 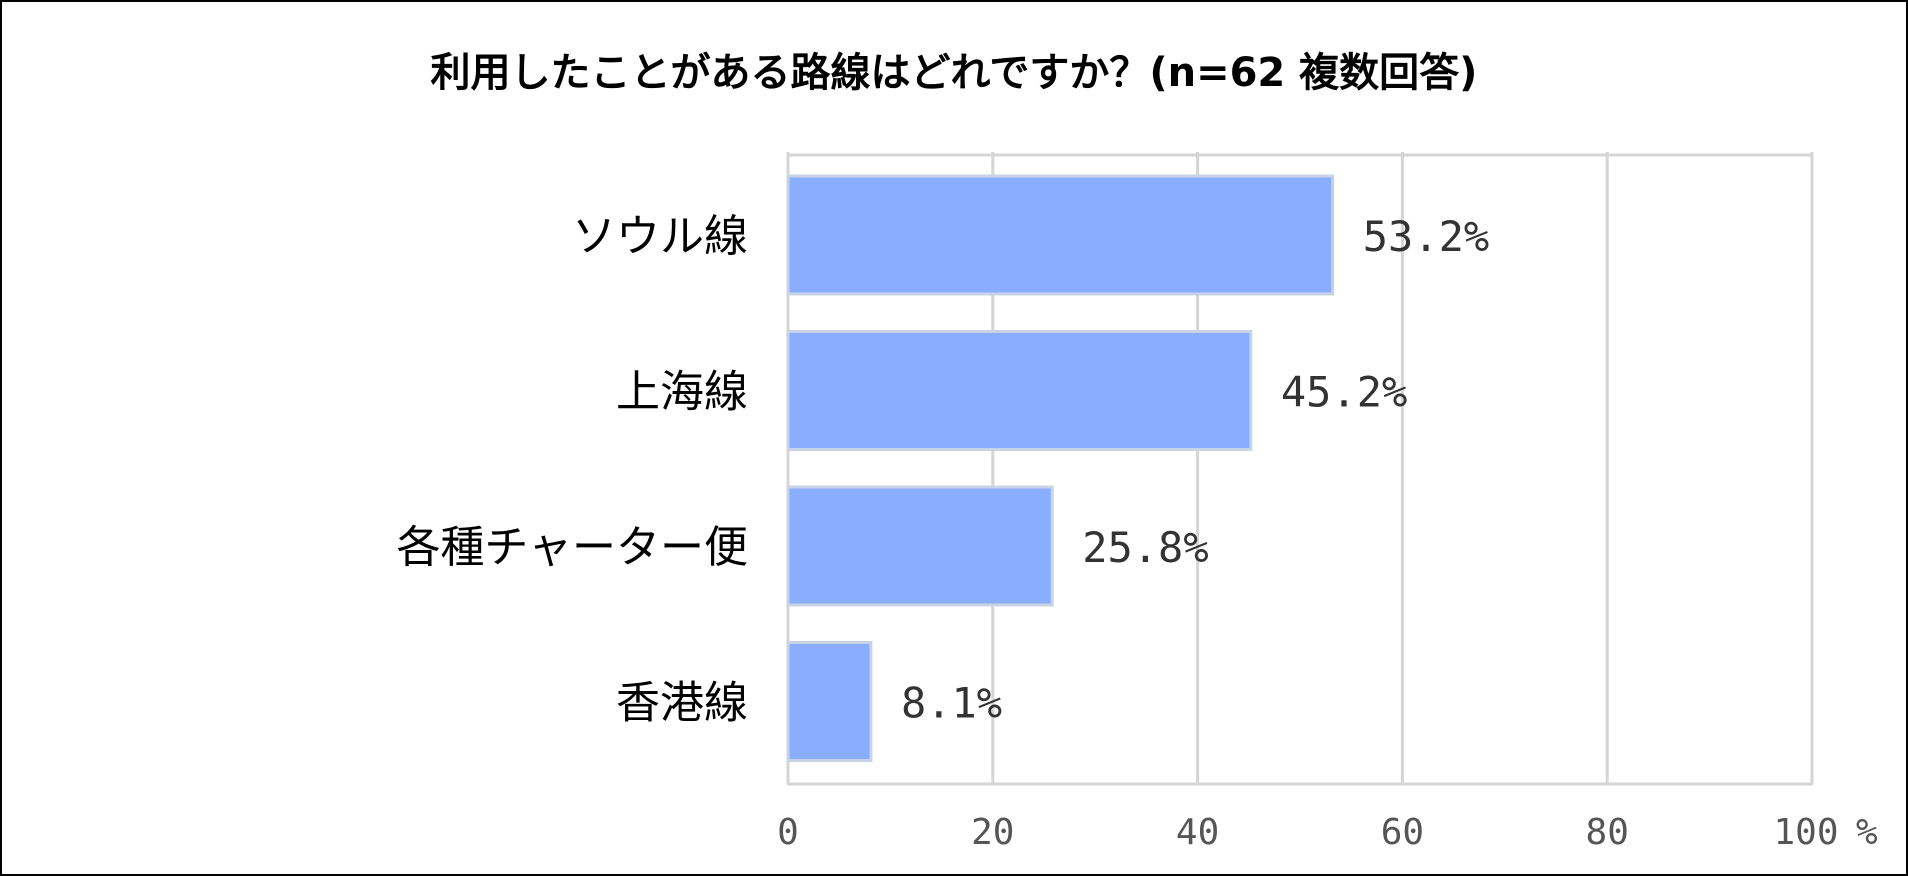 What do you see at coordinates (1607, 832) in the screenshot?
I see `x-tick-label-80: 80` at bounding box center [1607, 832].